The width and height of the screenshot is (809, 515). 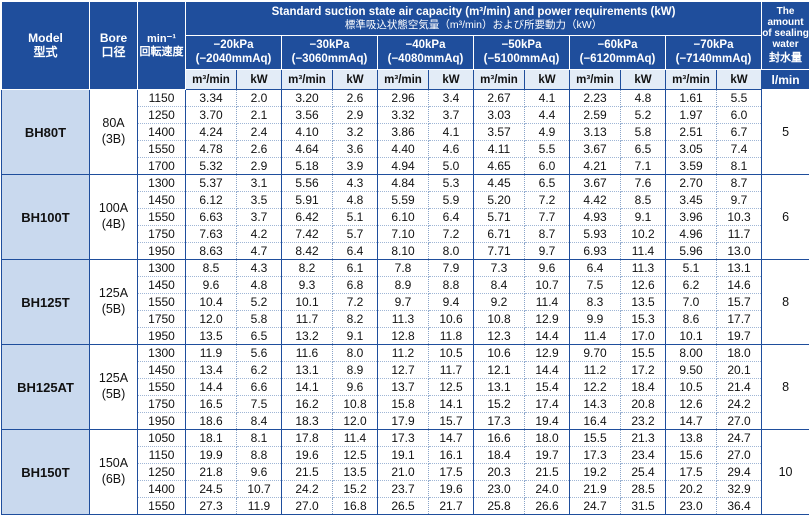 I want to click on power-cell: 18.0, so click(x=739, y=353).